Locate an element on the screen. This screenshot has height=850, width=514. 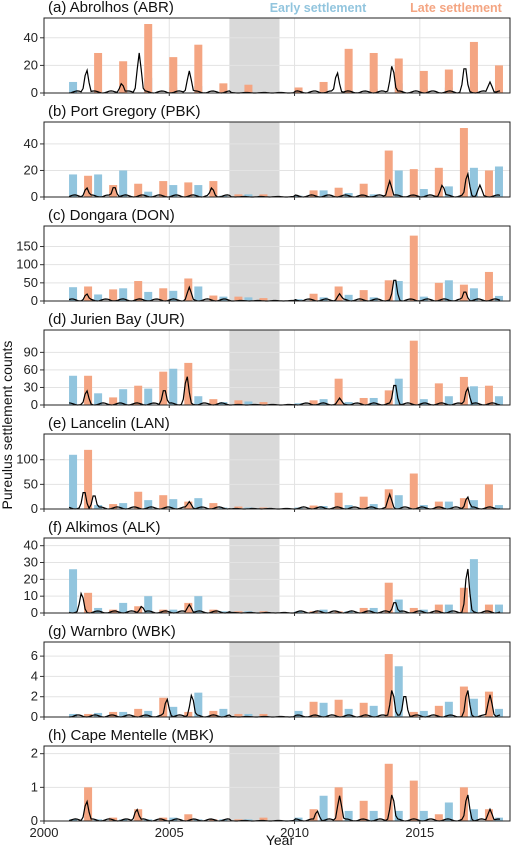
panel-title: (g) Warnbro (WBK) is located at coordinates (112, 631).